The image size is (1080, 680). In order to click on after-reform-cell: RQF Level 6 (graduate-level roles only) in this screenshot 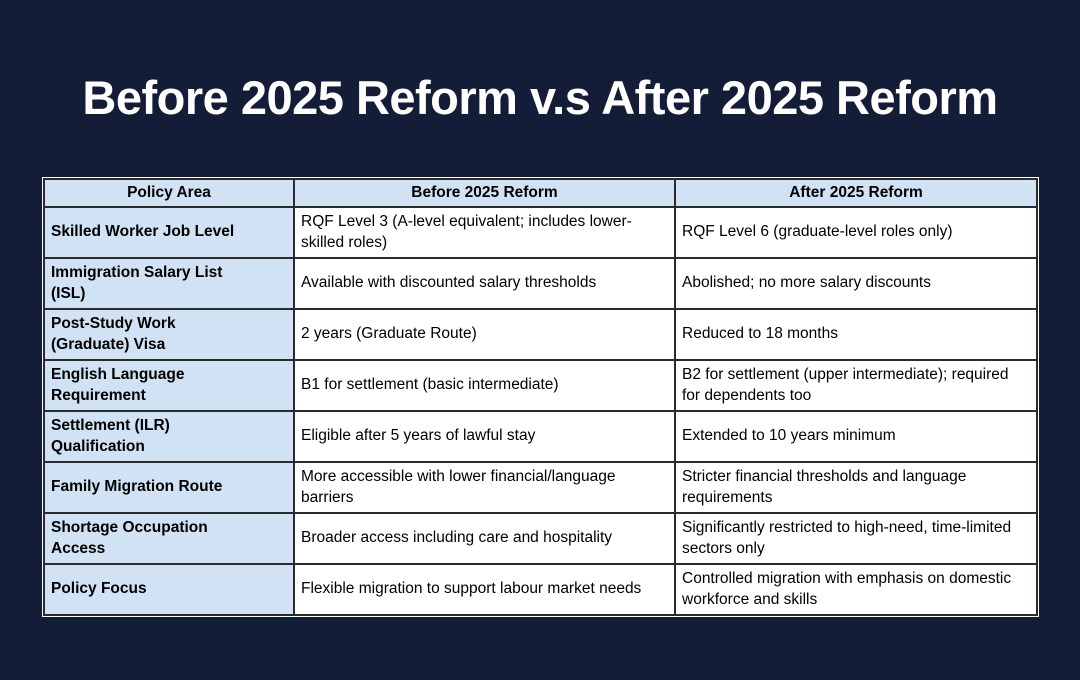, I will do `click(856, 232)`.